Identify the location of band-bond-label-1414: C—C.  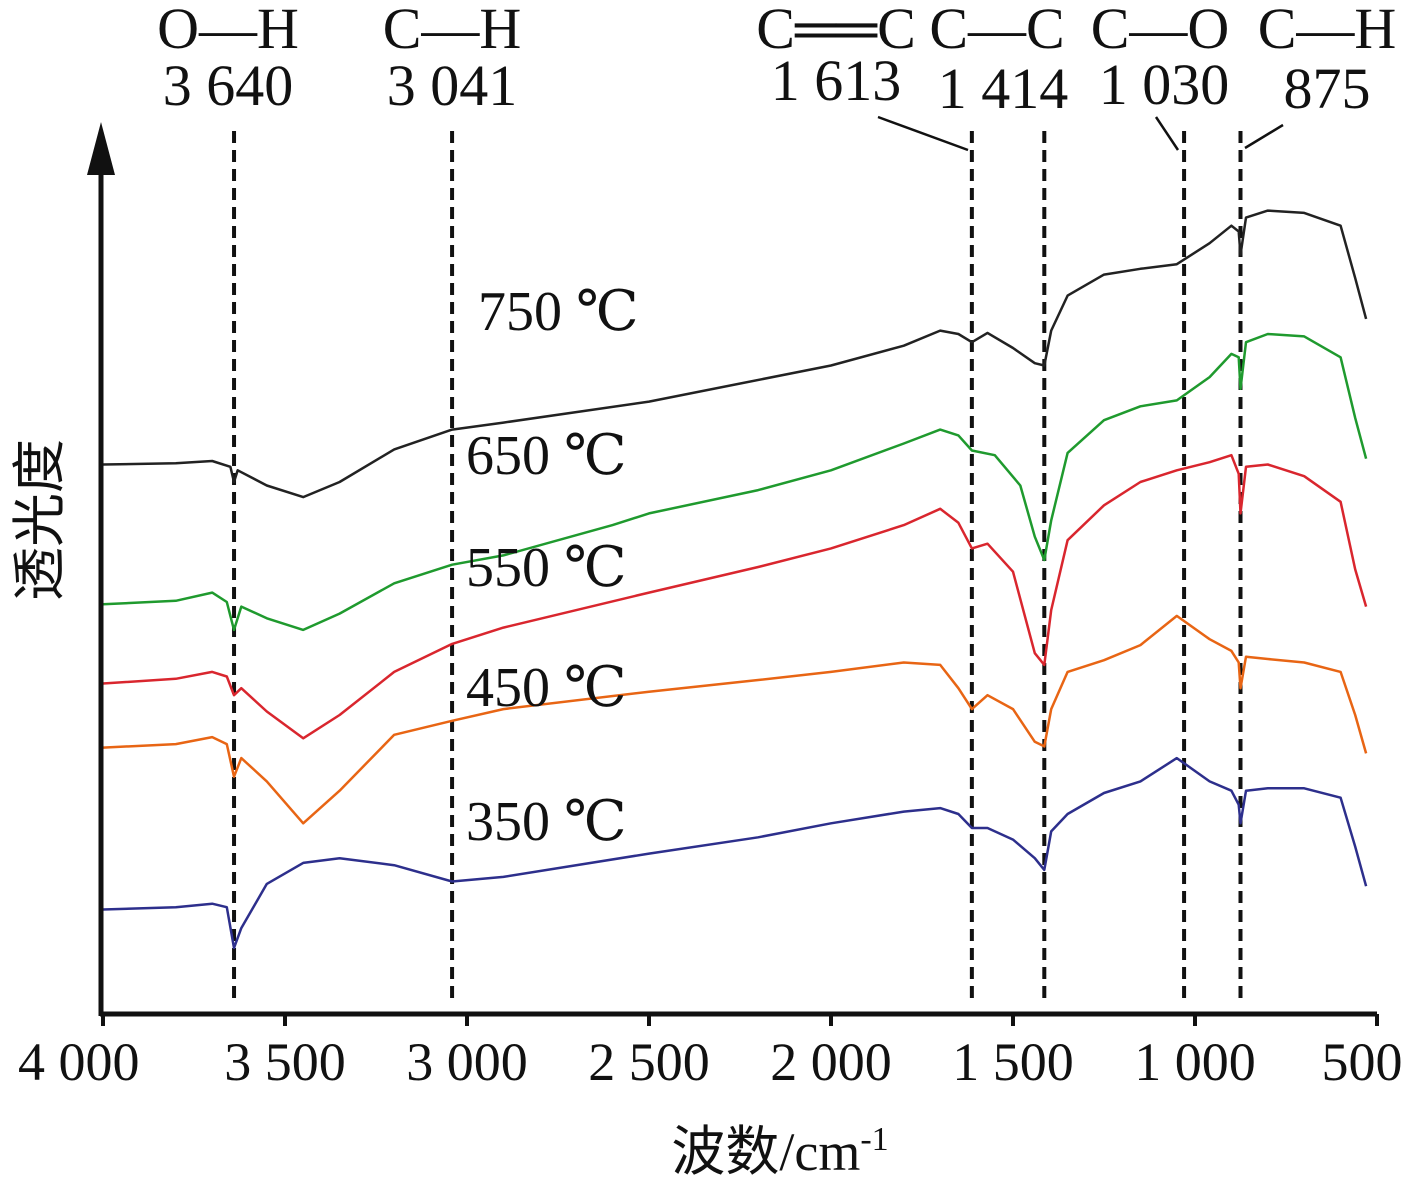
(996, 30).